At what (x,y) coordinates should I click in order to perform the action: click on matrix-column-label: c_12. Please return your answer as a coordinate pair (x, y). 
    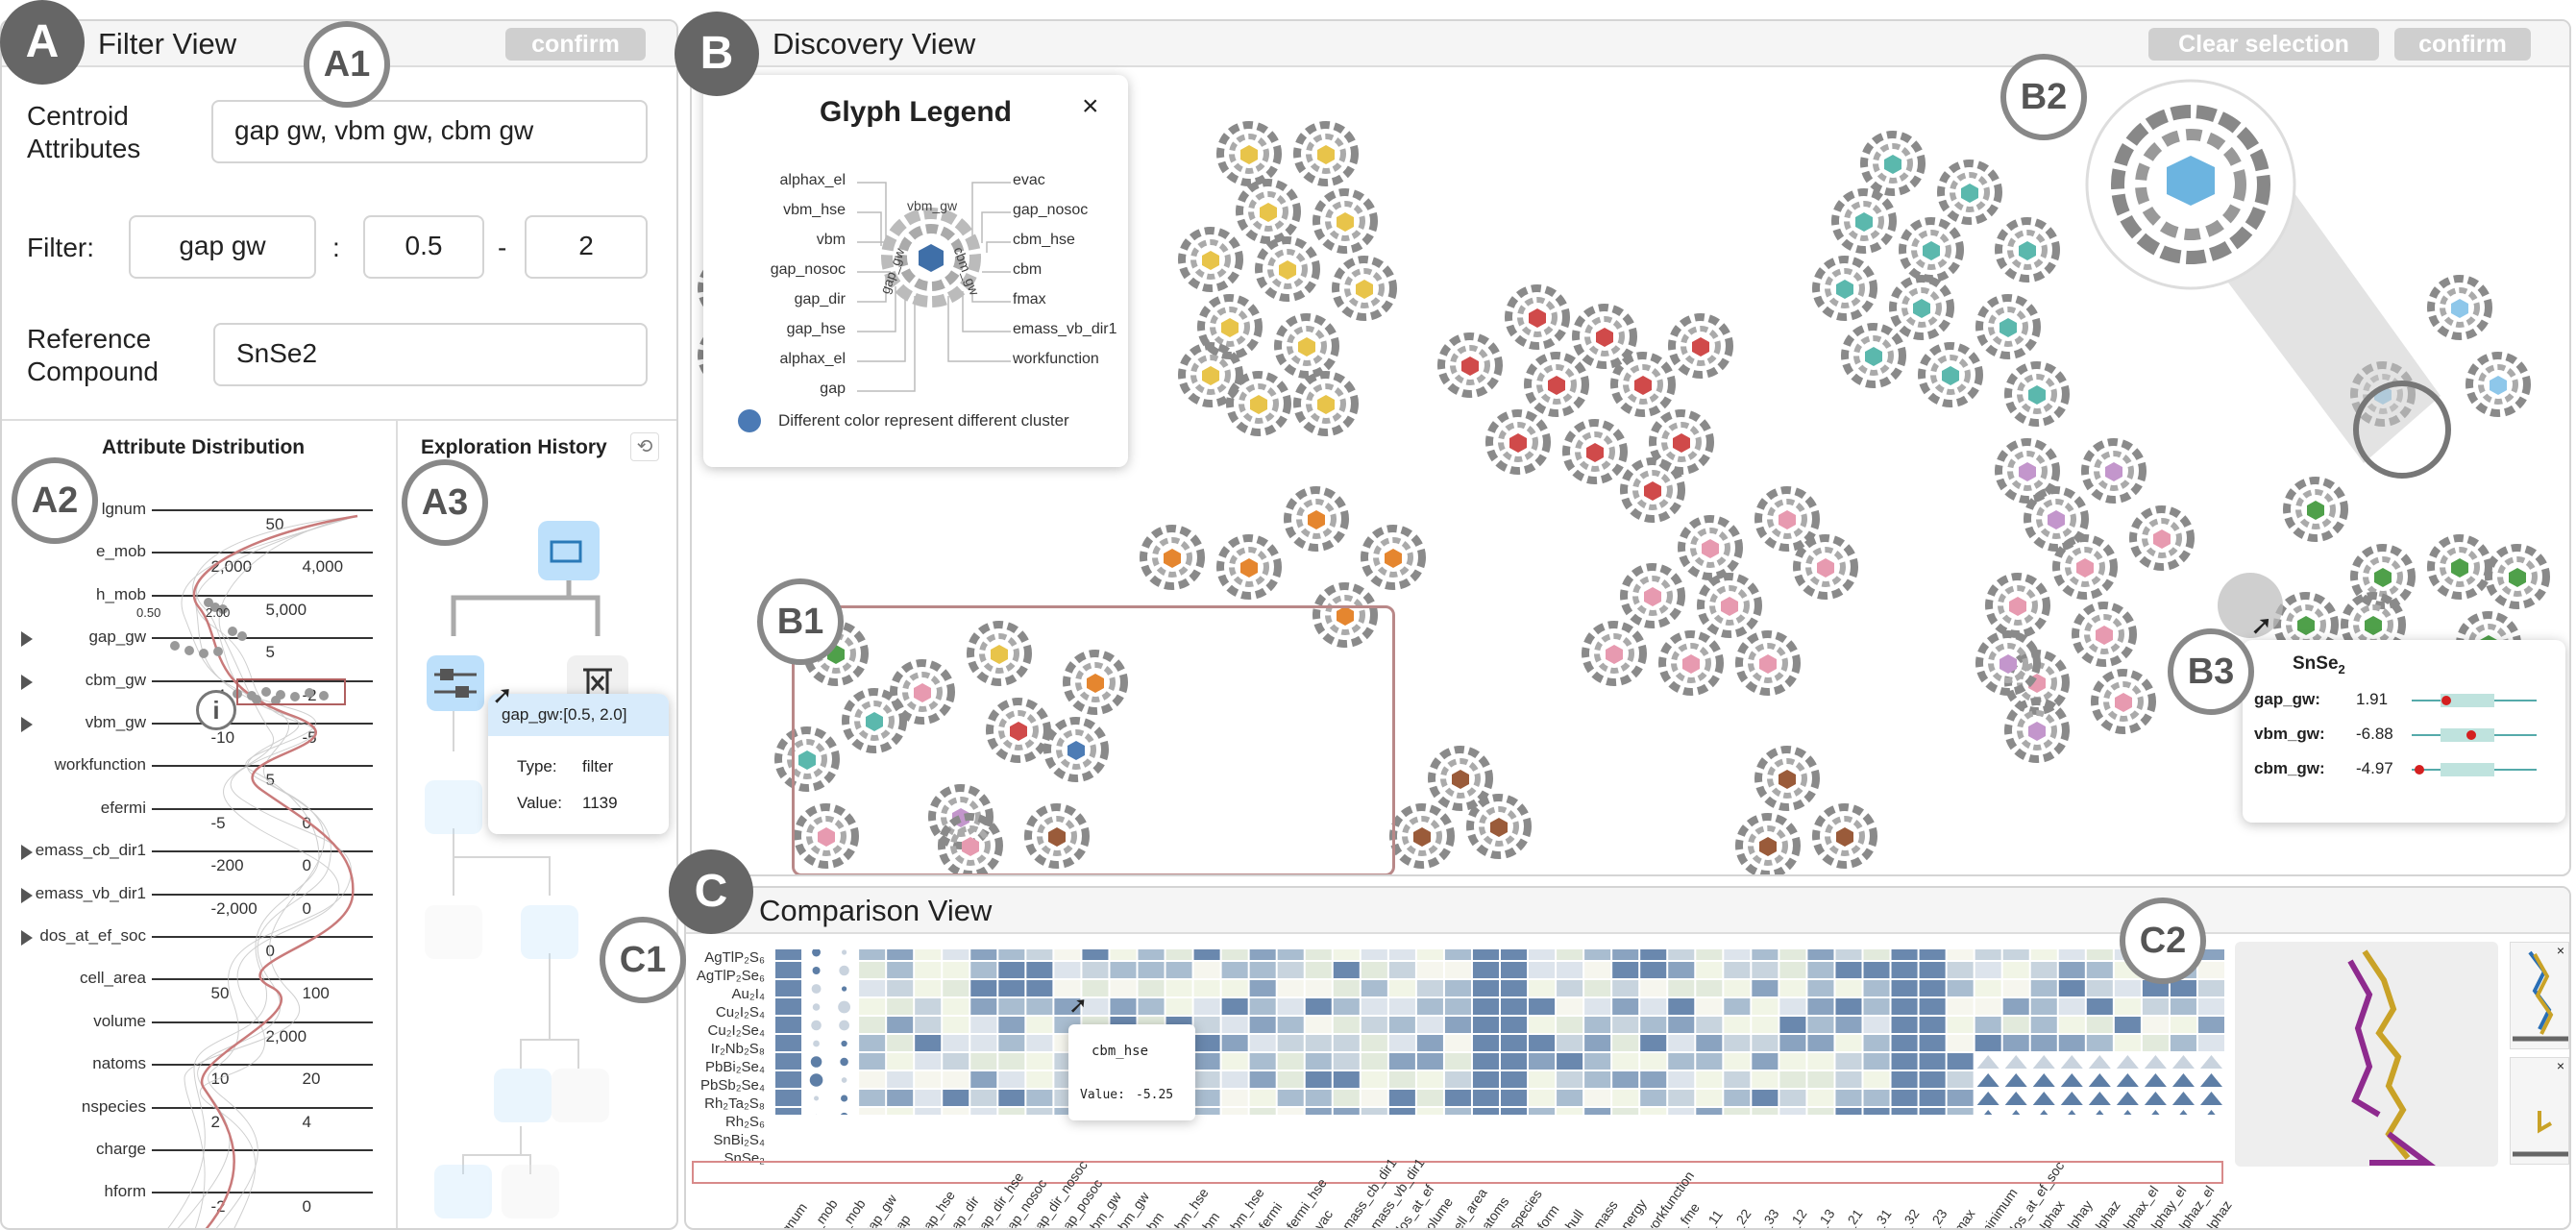
    Looking at the image, I should click on (1795, 1218).